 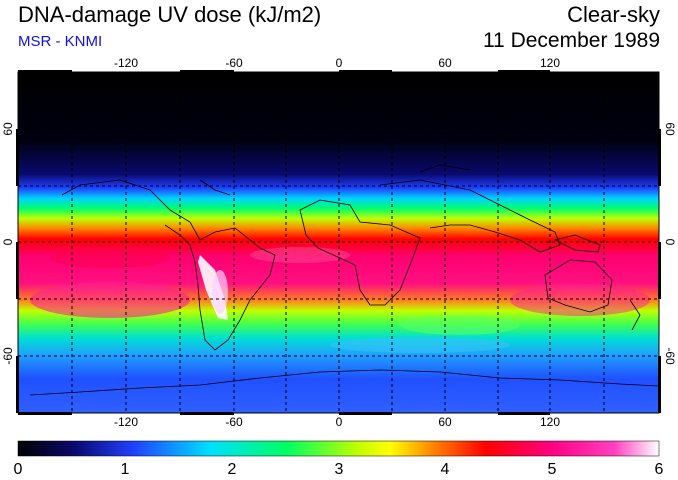 What do you see at coordinates (445, 469) in the screenshot?
I see `colorbar-label: 4` at bounding box center [445, 469].